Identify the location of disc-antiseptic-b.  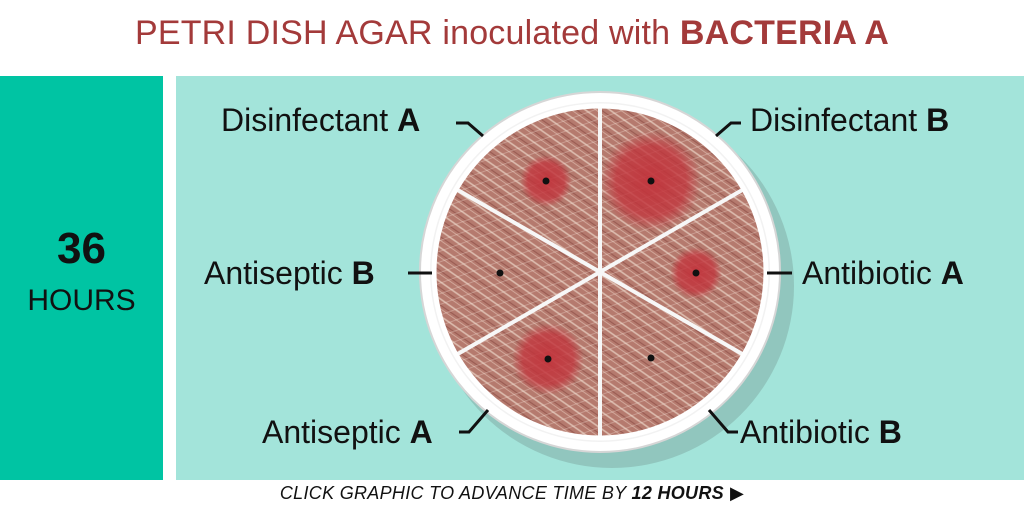
(500, 273).